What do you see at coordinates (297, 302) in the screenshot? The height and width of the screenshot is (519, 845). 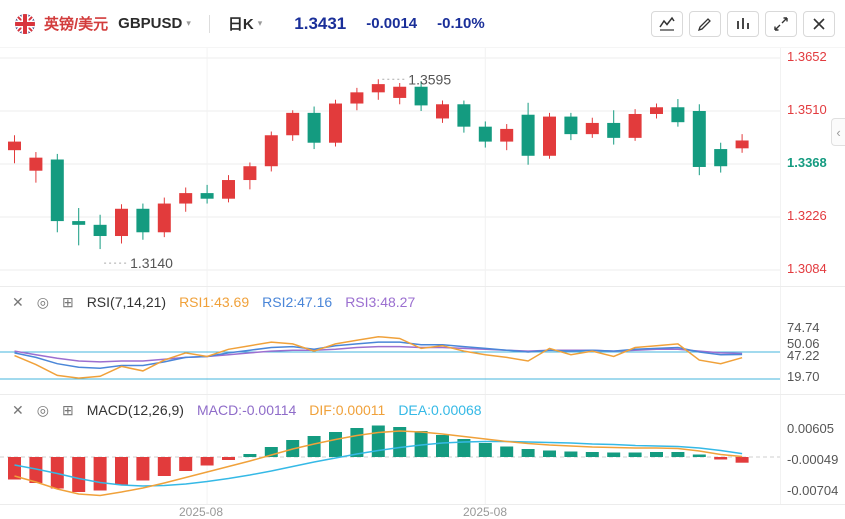 I see `rsi2-value: RSI2:47.16` at bounding box center [297, 302].